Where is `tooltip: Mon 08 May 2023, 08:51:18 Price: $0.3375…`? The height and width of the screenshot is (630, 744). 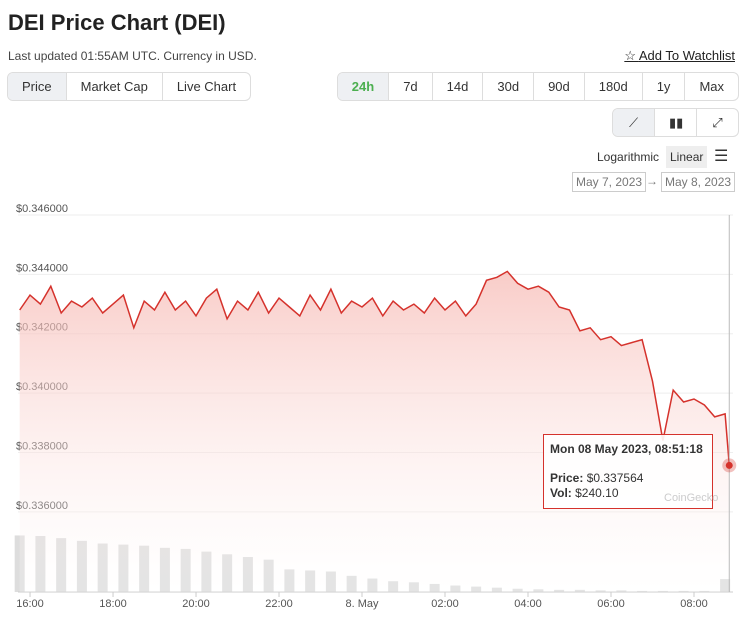 tooltip: Mon 08 May 2023, 08:51:18 Price: $0.3375… is located at coordinates (630, 471).